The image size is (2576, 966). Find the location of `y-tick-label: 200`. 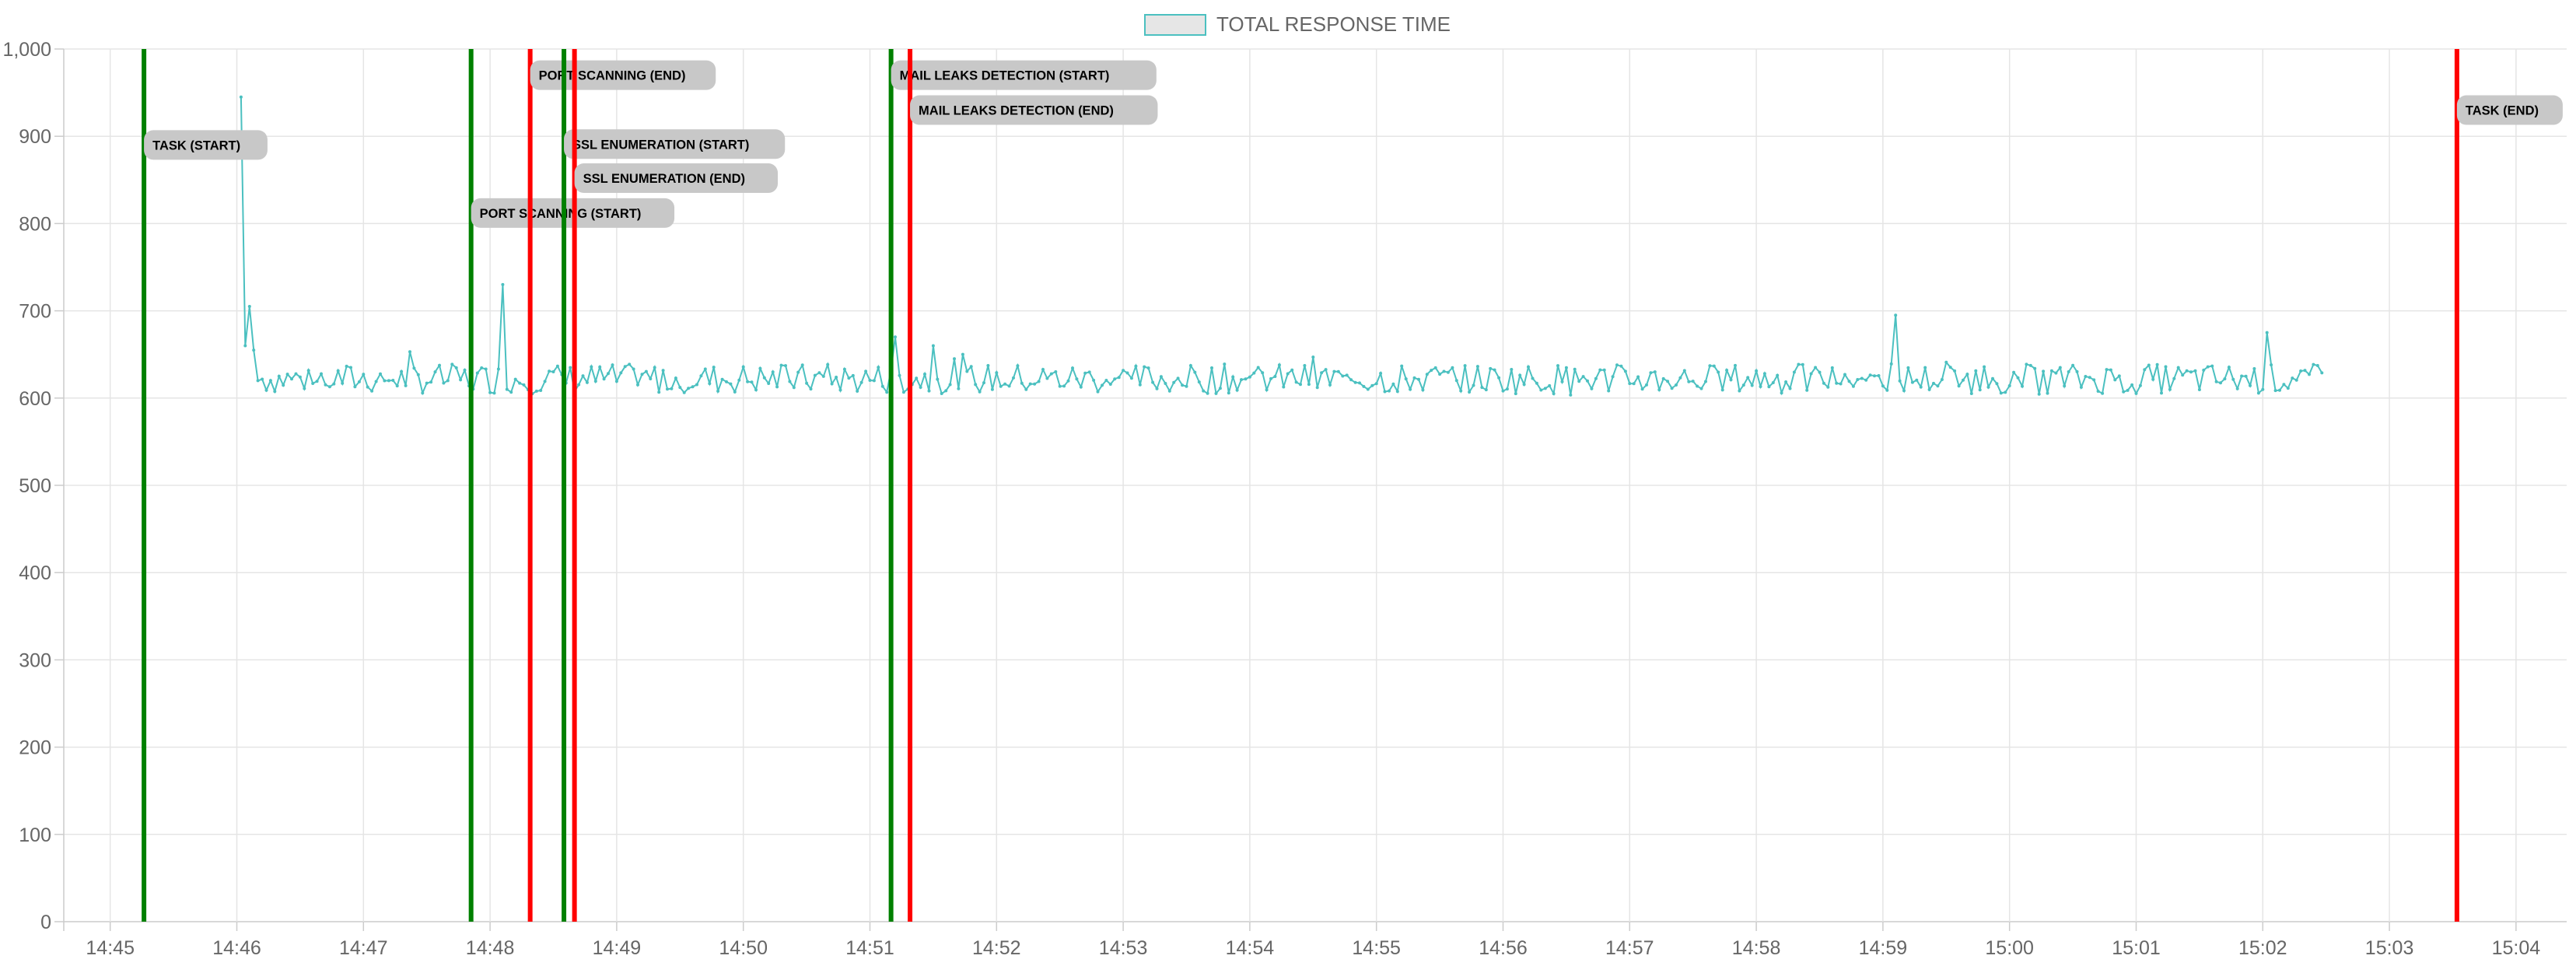

y-tick-label: 200 is located at coordinates (35, 748).